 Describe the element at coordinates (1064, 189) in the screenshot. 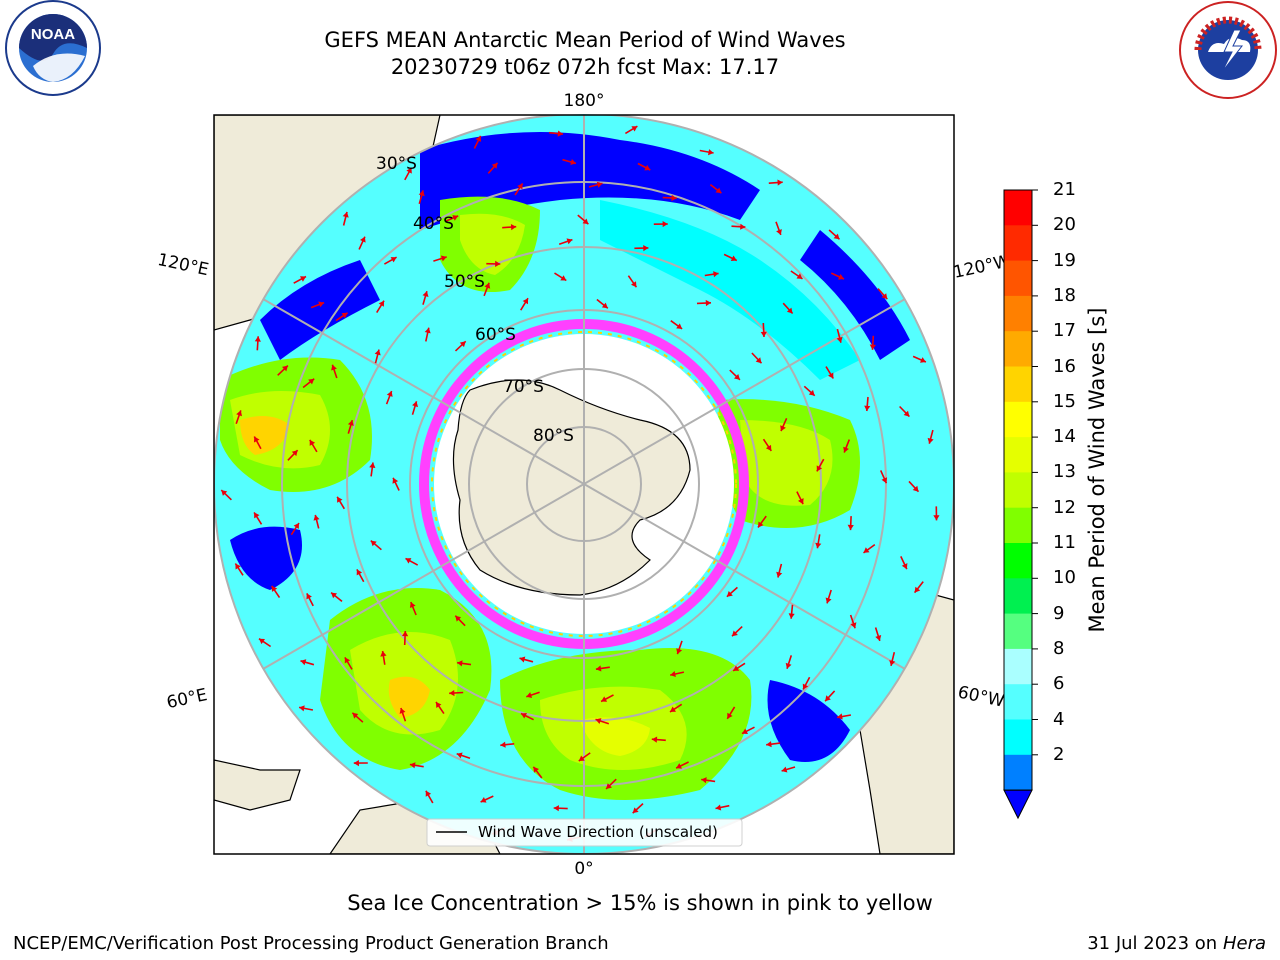

I see `colorbar-tick-label: 21` at that location.